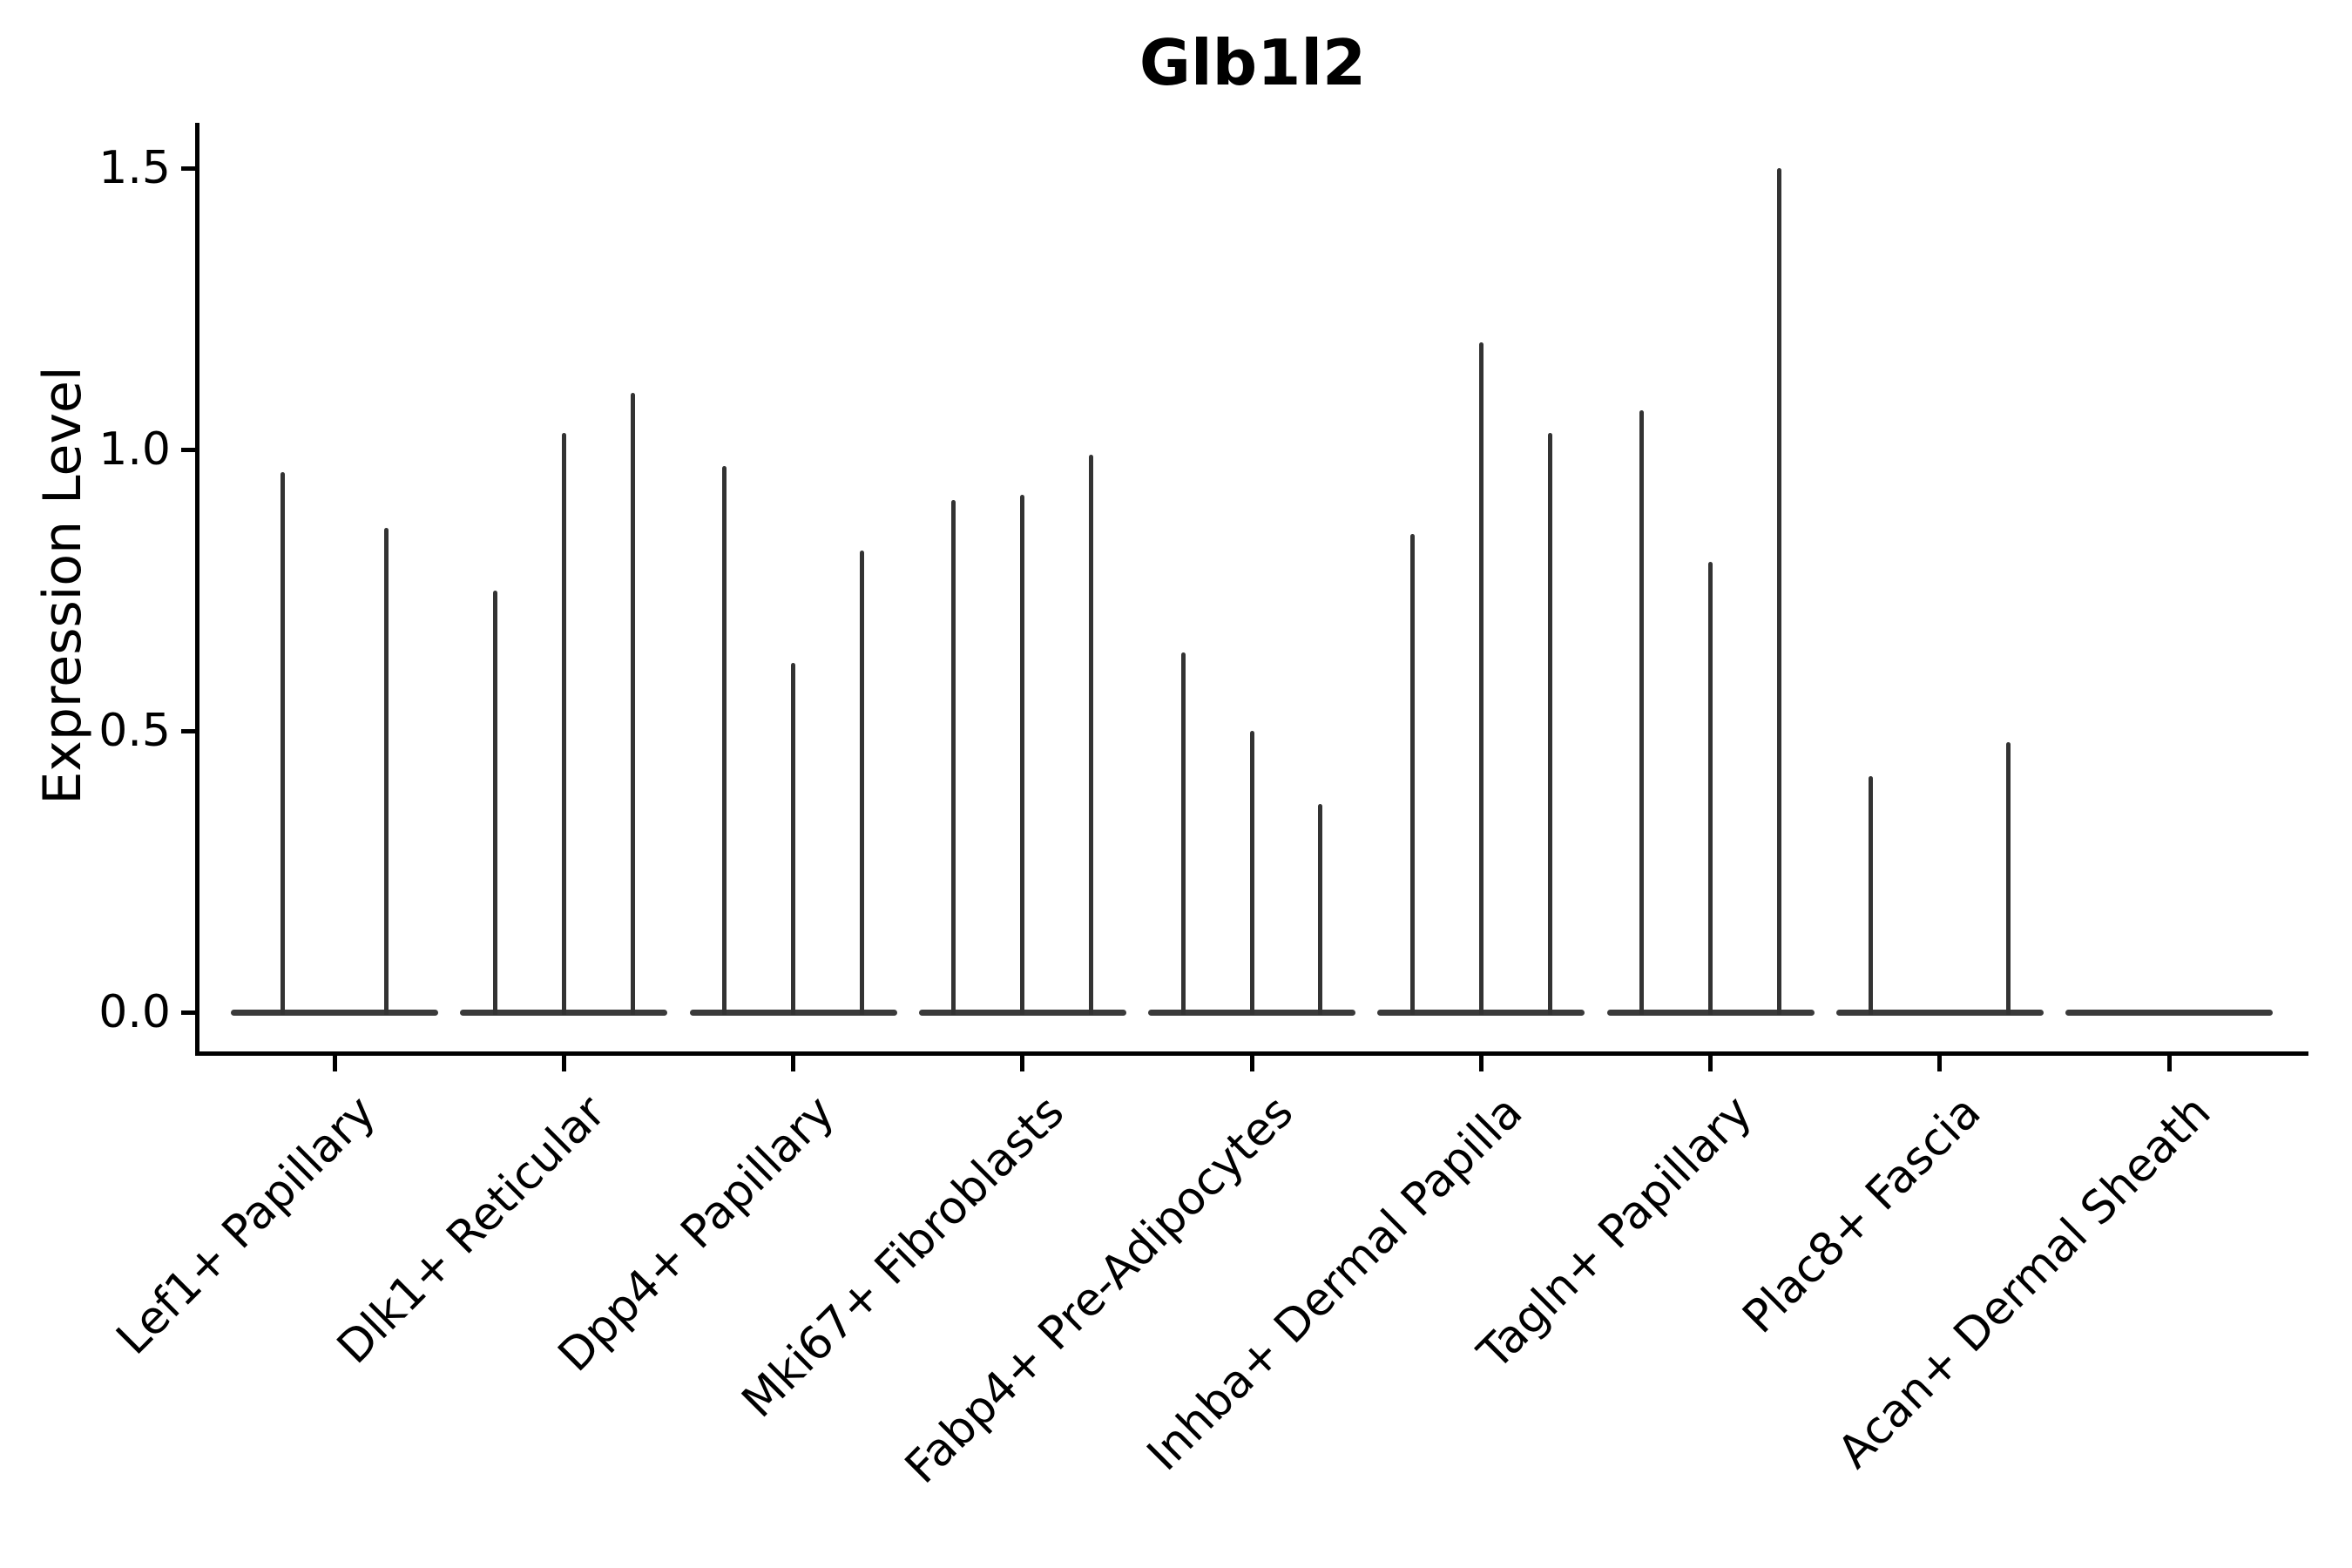 The width and height of the screenshot is (2352, 1568). I want to click on x-tick-label: Inhba+ Dermal Papilla, so click(1335, 1283).